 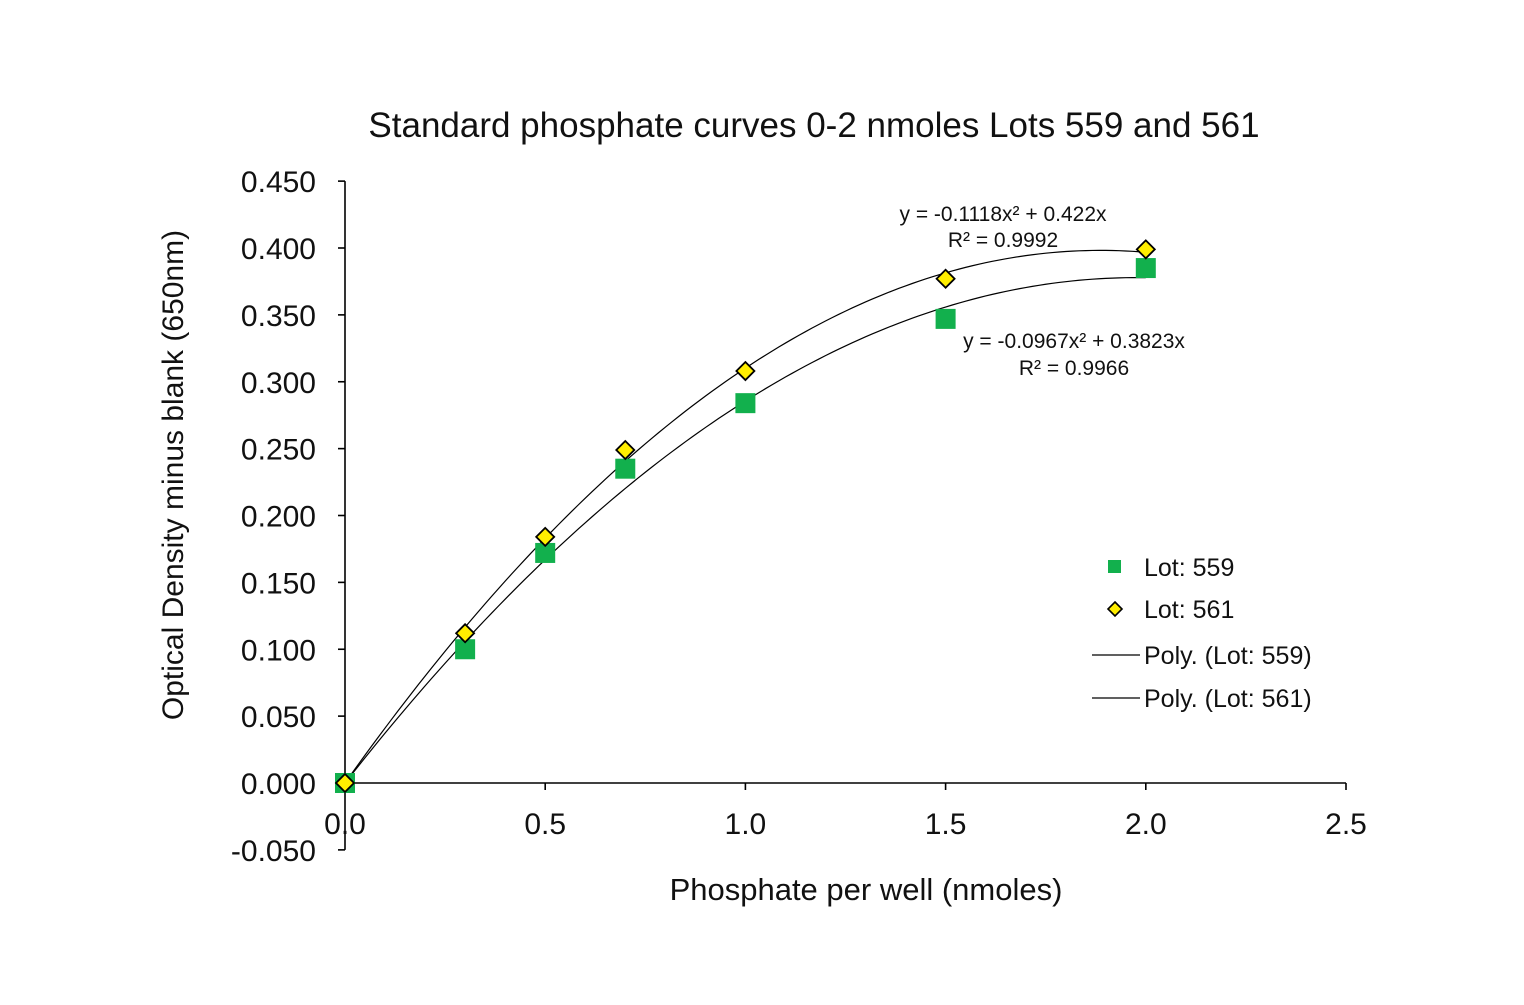 I want to click on trendline-559-equation: y = -0.0967x² + 0.3823x, so click(x=1074, y=341).